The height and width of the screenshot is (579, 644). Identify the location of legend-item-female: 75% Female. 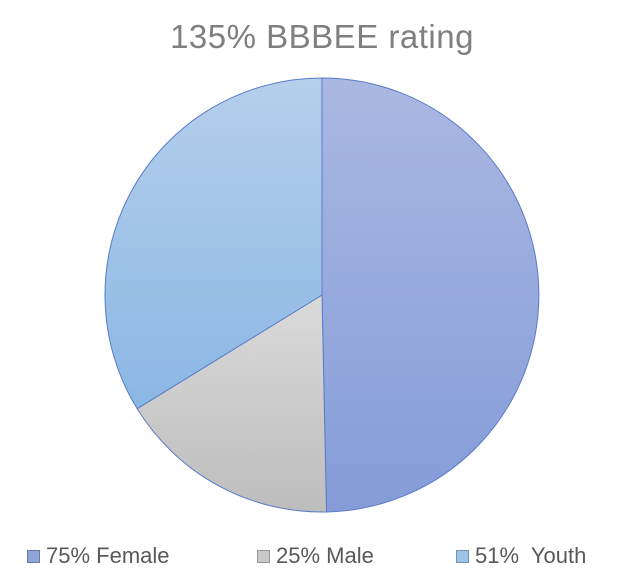
(98, 556).